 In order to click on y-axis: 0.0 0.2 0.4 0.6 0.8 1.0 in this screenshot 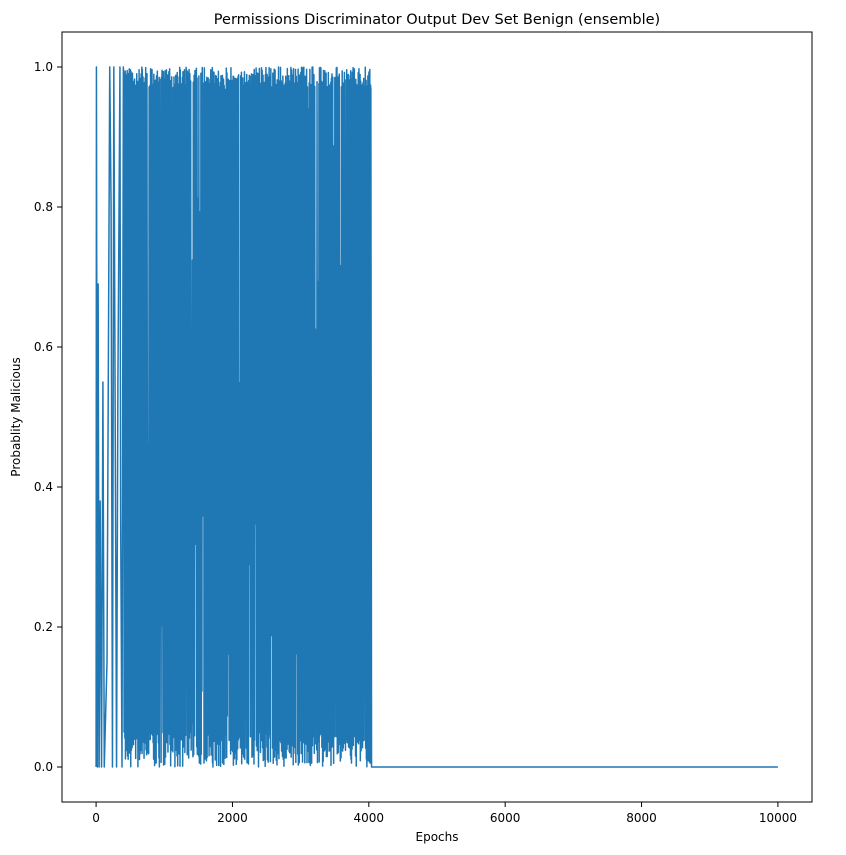, I will do `click(48, 417)`.